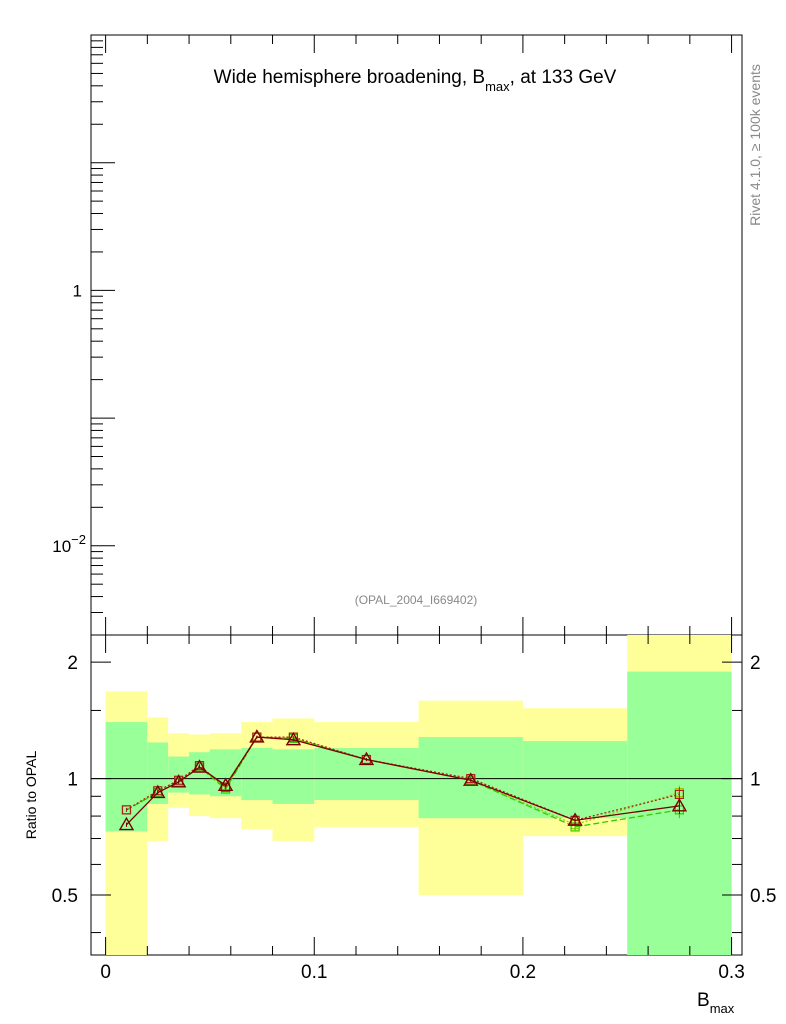 The height and width of the screenshot is (1024, 786). I want to click on ratio-y-tick-label-right: 2, so click(755, 663).